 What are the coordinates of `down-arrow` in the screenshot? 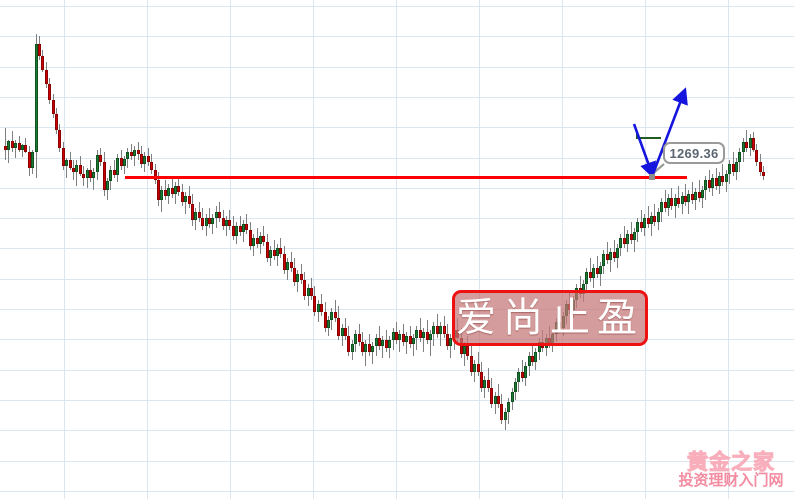 It's located at (644, 151).